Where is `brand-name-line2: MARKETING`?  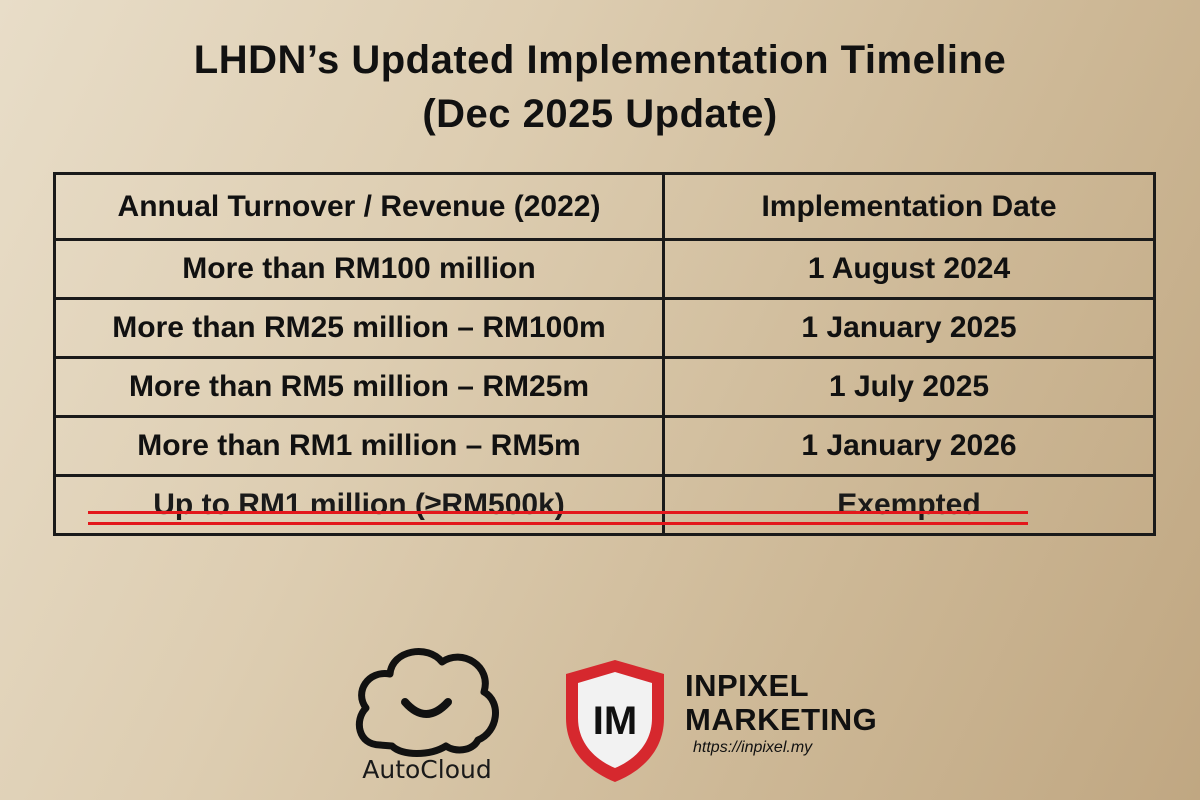
brand-name-line2: MARKETING is located at coordinates (781, 719).